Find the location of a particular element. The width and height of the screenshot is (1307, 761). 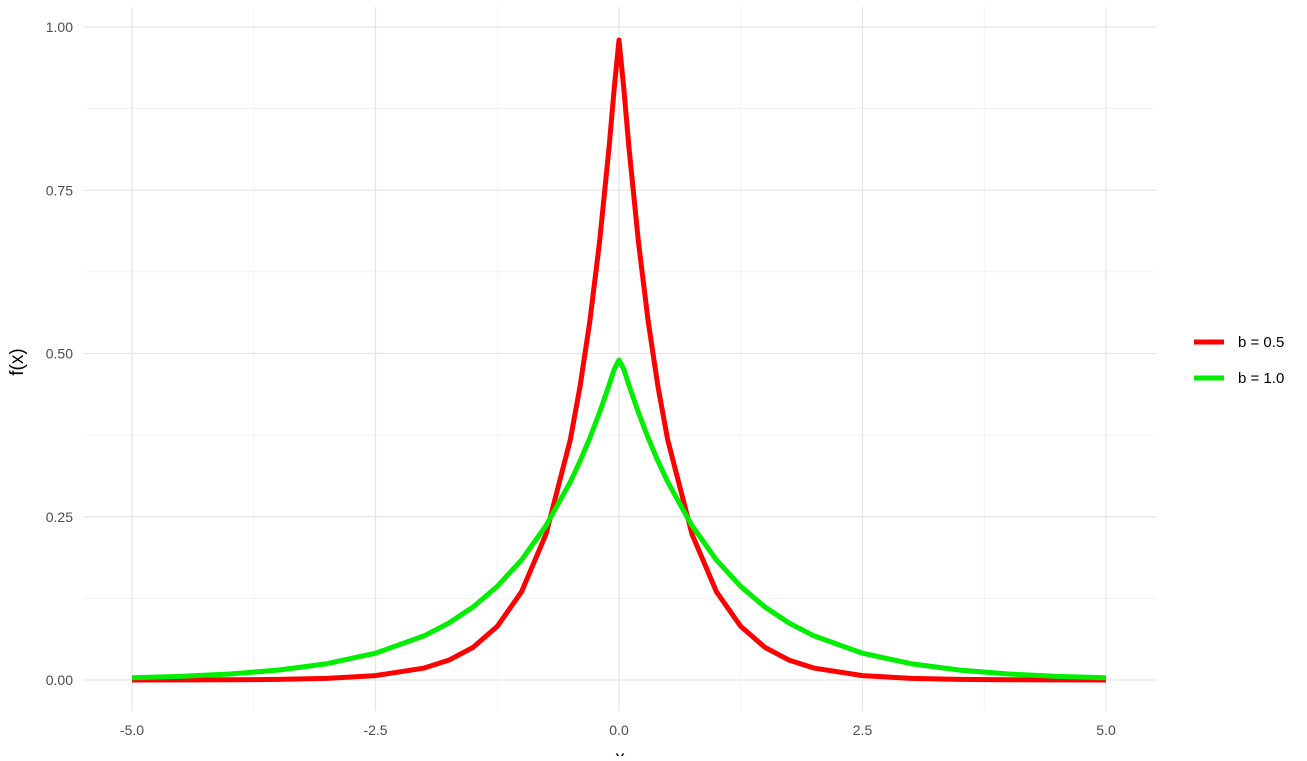

x-tick-label: -5.0 is located at coordinates (132, 730).